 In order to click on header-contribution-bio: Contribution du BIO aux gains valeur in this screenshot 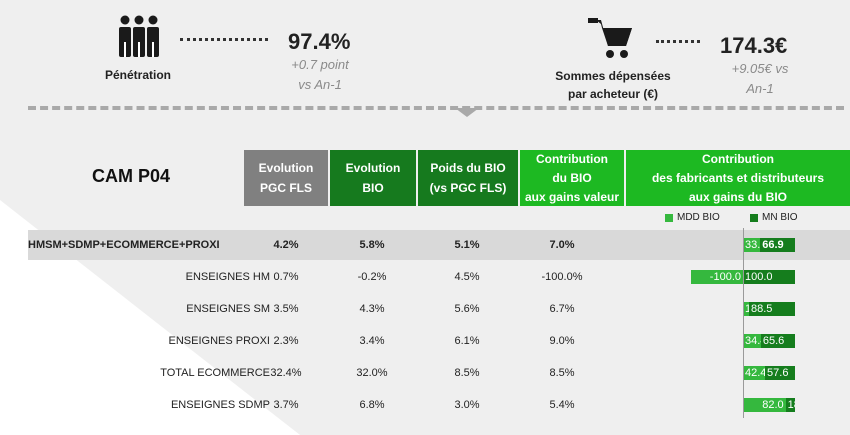, I will do `click(572, 178)`.